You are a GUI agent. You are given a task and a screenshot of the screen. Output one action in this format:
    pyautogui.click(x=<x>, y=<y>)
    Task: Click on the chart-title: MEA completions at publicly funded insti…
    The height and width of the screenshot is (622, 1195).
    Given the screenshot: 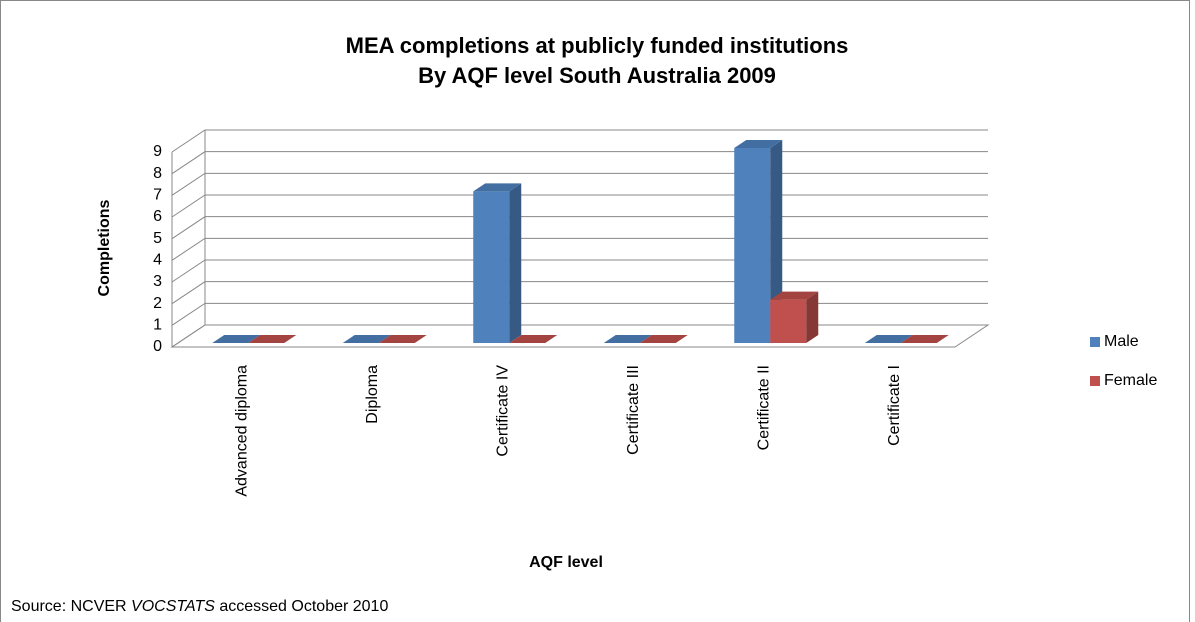 What is the action you would take?
    pyautogui.click(x=597, y=45)
    